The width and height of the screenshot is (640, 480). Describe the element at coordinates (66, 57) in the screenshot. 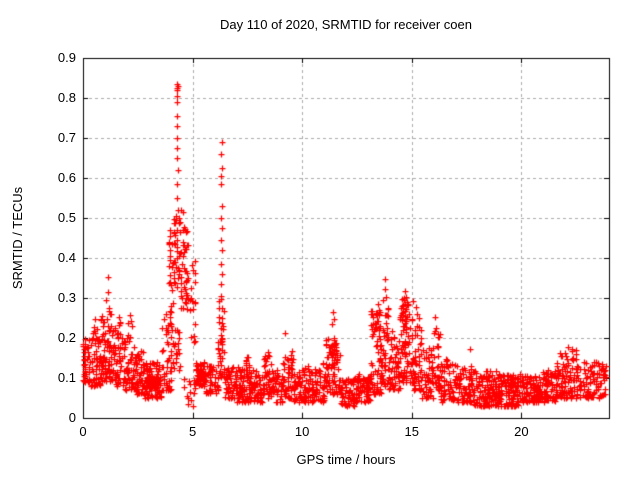

I see `y-tick-label: 0.9` at that location.